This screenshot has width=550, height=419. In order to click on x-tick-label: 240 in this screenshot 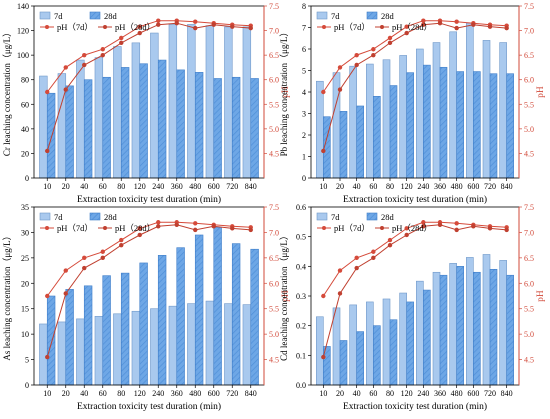, I will do `click(158, 393)`.